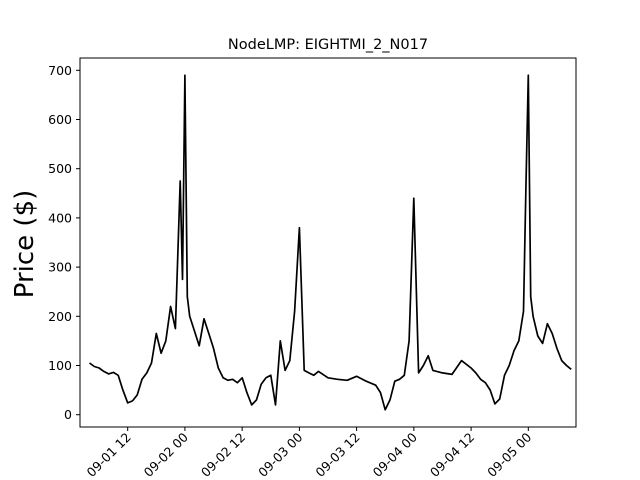 This screenshot has height=480, width=640. What do you see at coordinates (25, 244) in the screenshot?
I see `y-axis-label: Price ($)` at bounding box center [25, 244].